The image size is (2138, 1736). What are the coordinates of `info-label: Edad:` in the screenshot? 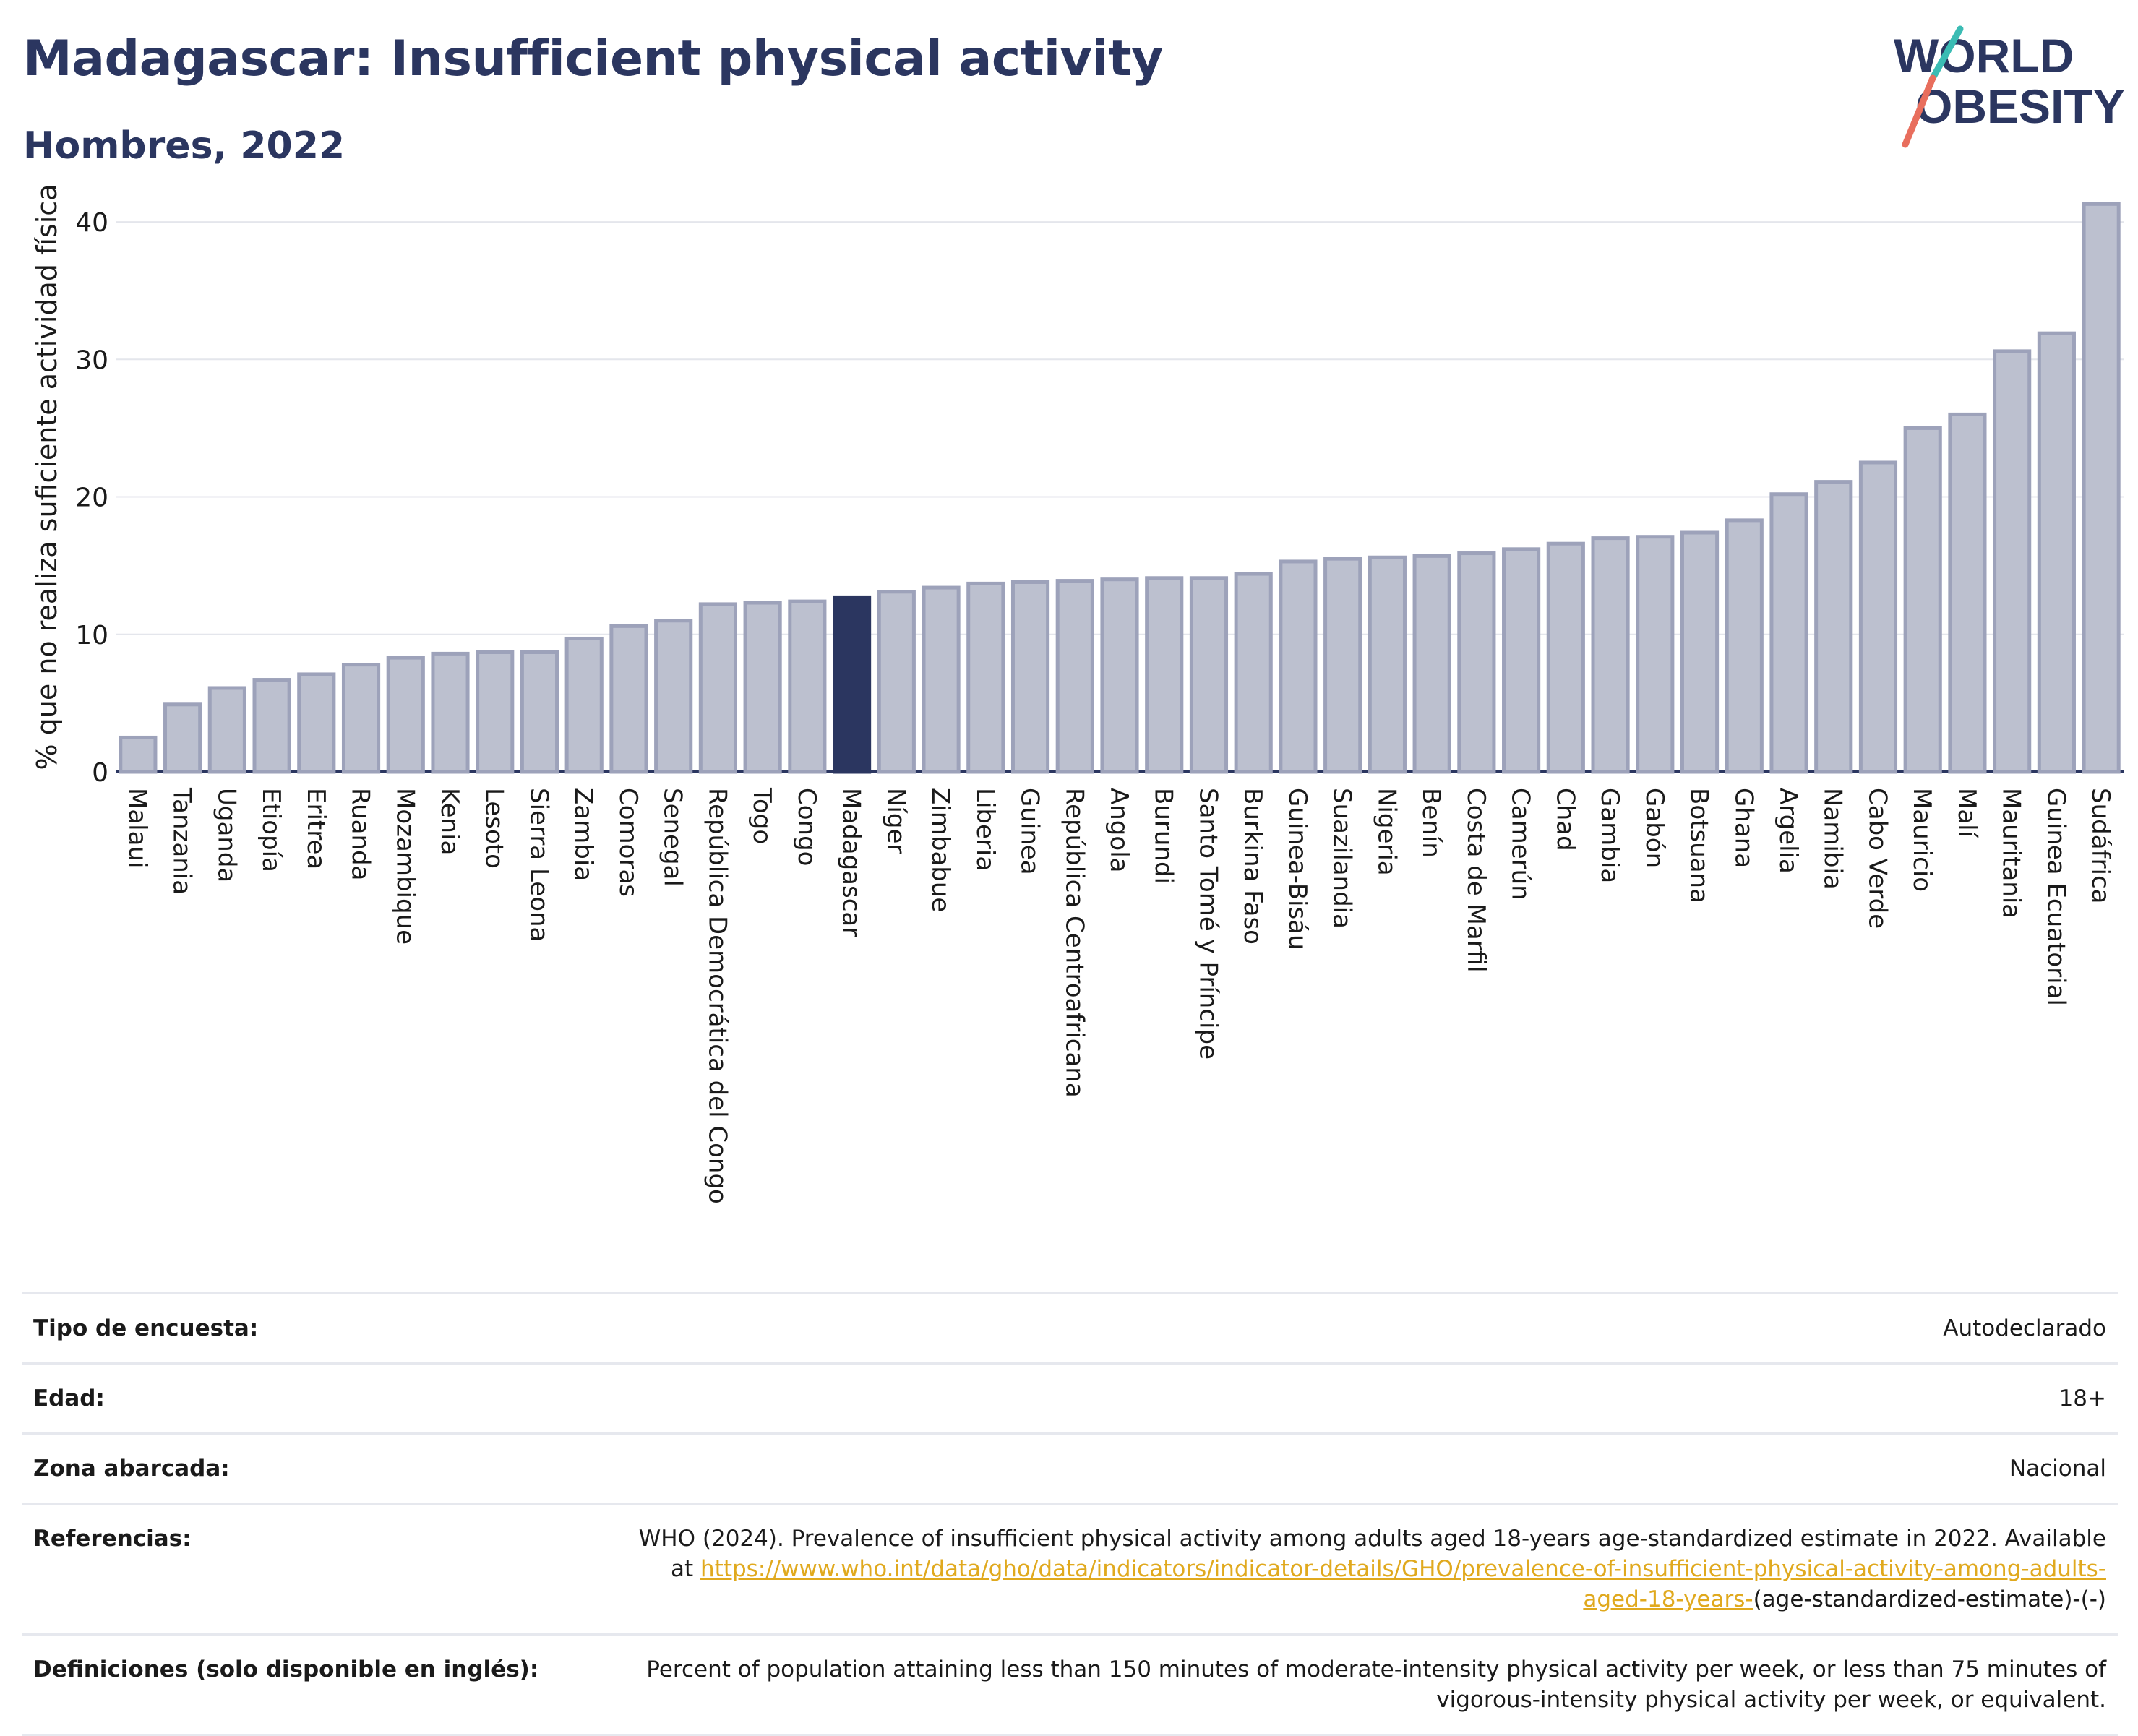 It's located at (69, 1398).